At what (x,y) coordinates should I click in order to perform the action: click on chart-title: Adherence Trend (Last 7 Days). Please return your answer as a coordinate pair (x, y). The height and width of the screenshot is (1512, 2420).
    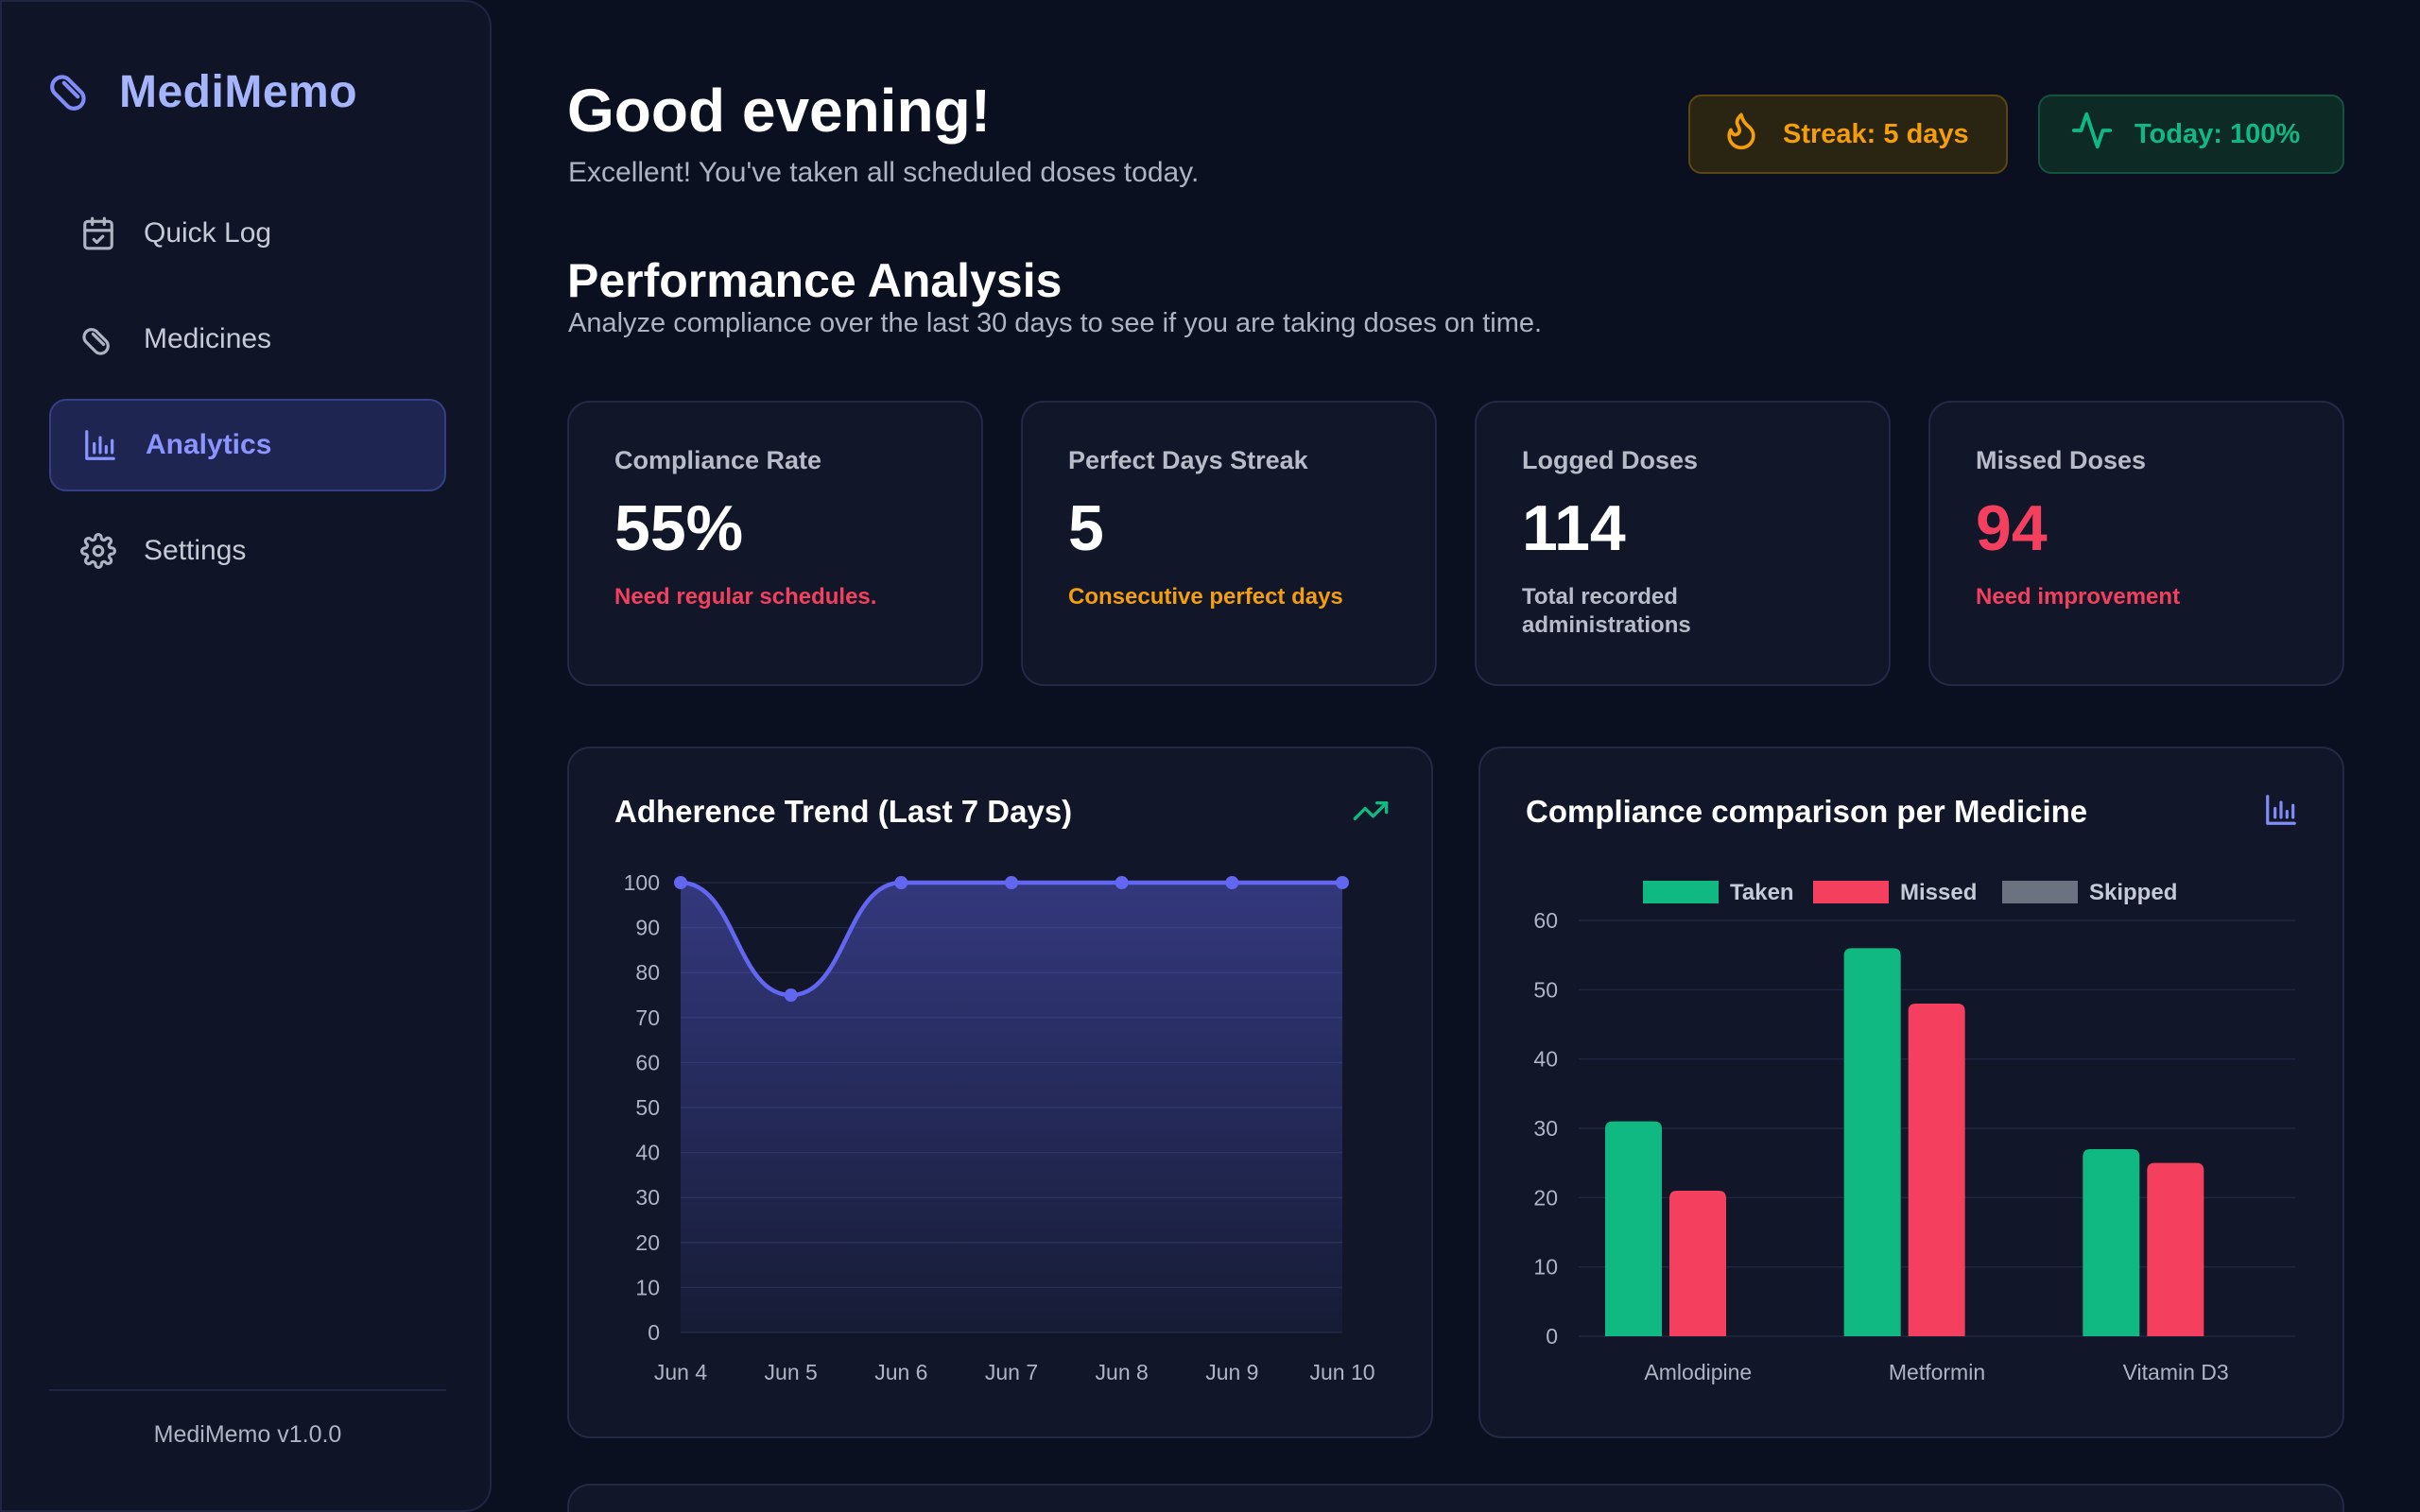
    Looking at the image, I should click on (843, 811).